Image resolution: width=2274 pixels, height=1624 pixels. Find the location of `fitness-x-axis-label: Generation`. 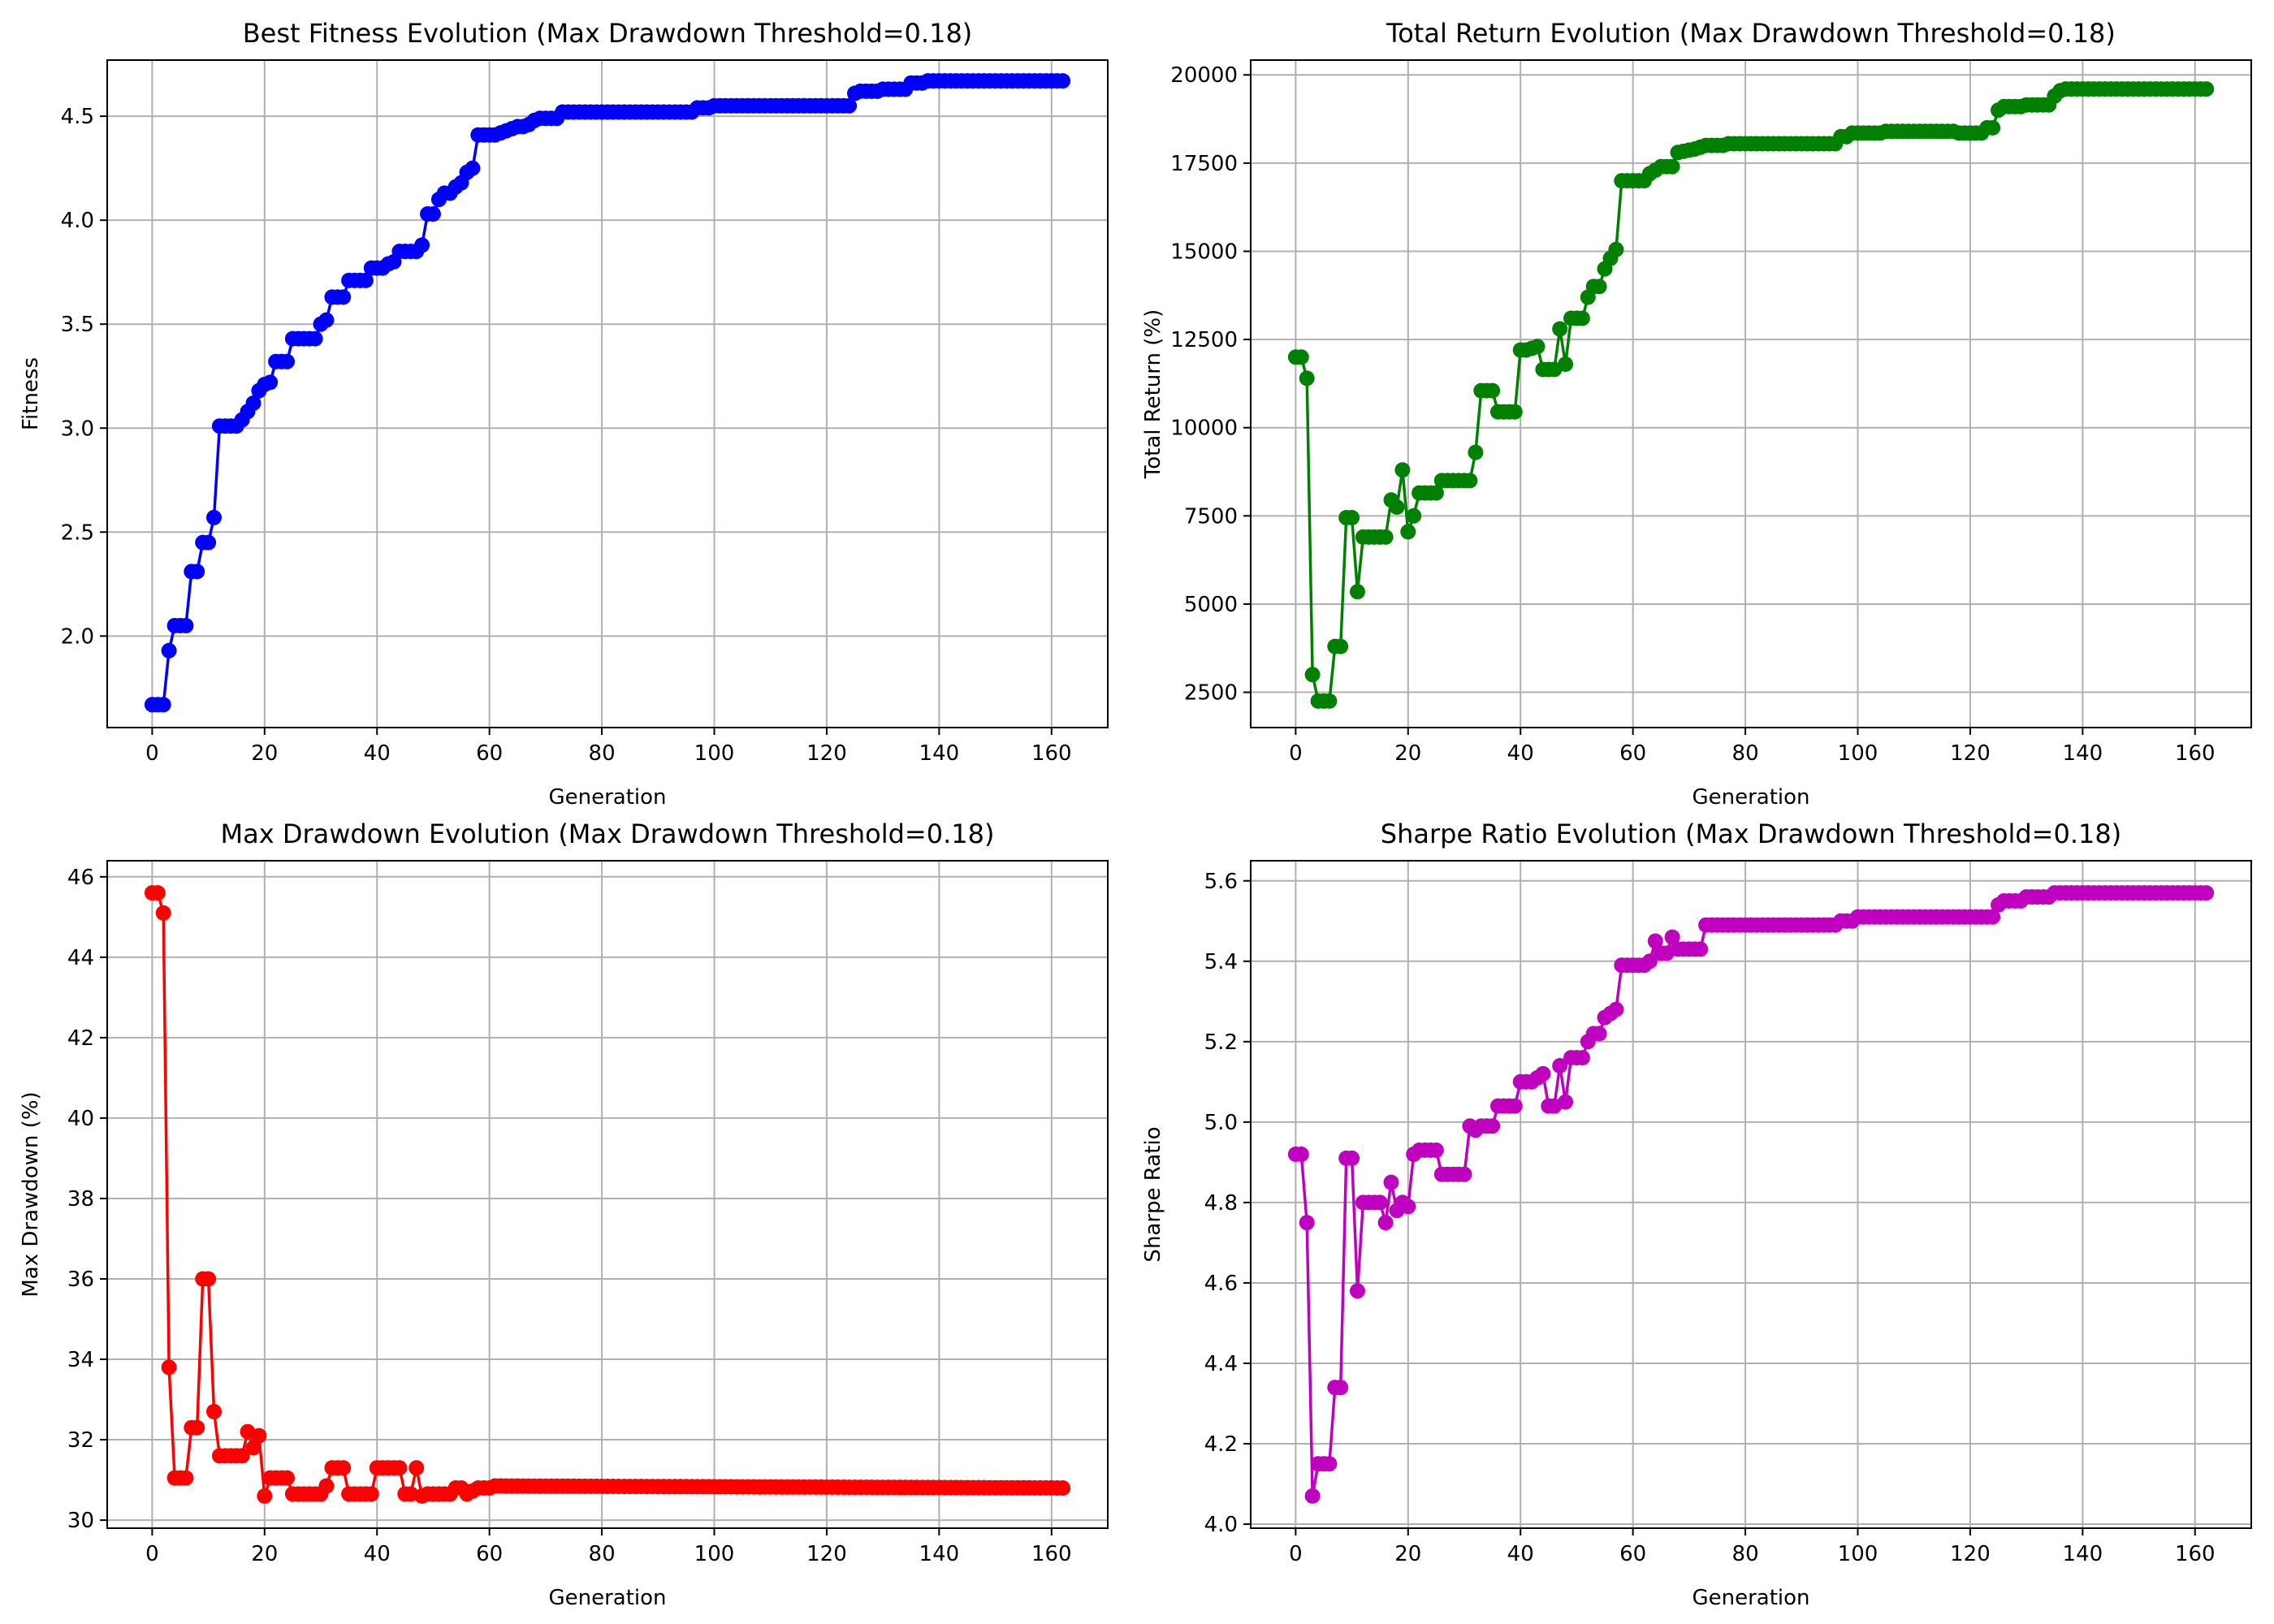

fitness-x-axis-label: Generation is located at coordinates (607, 798).